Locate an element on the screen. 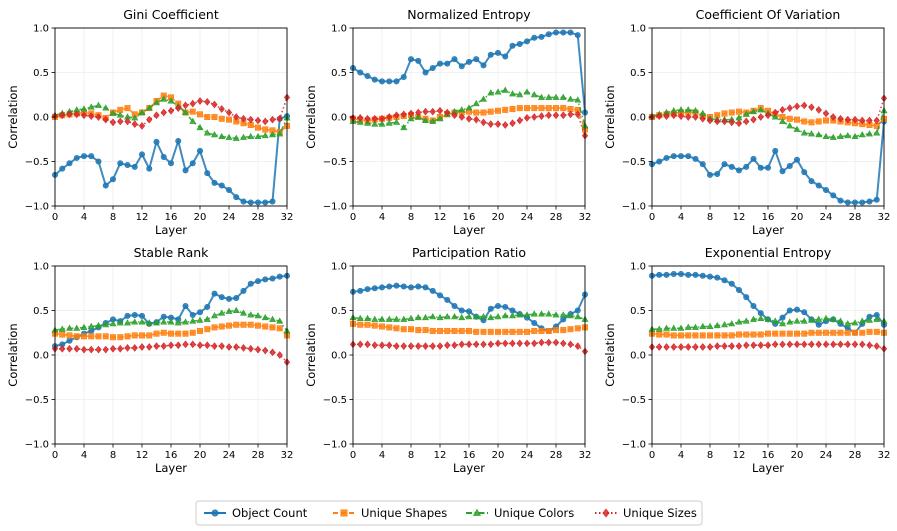  legend-frame is located at coordinates (449, 513).